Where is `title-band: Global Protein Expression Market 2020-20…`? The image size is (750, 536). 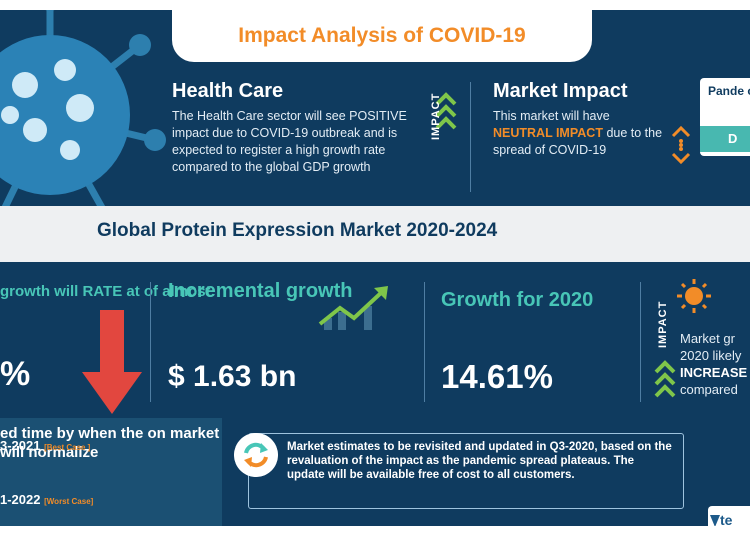 title-band: Global Protein Expression Market 2020-20… is located at coordinates (375, 234).